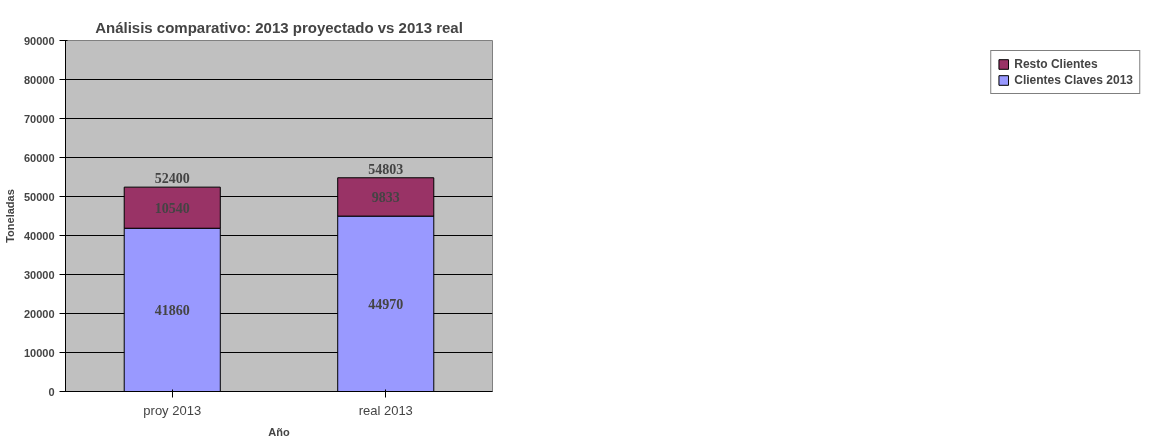  What do you see at coordinates (39, 196) in the screenshot?
I see `y-tick-label: 50000` at bounding box center [39, 196].